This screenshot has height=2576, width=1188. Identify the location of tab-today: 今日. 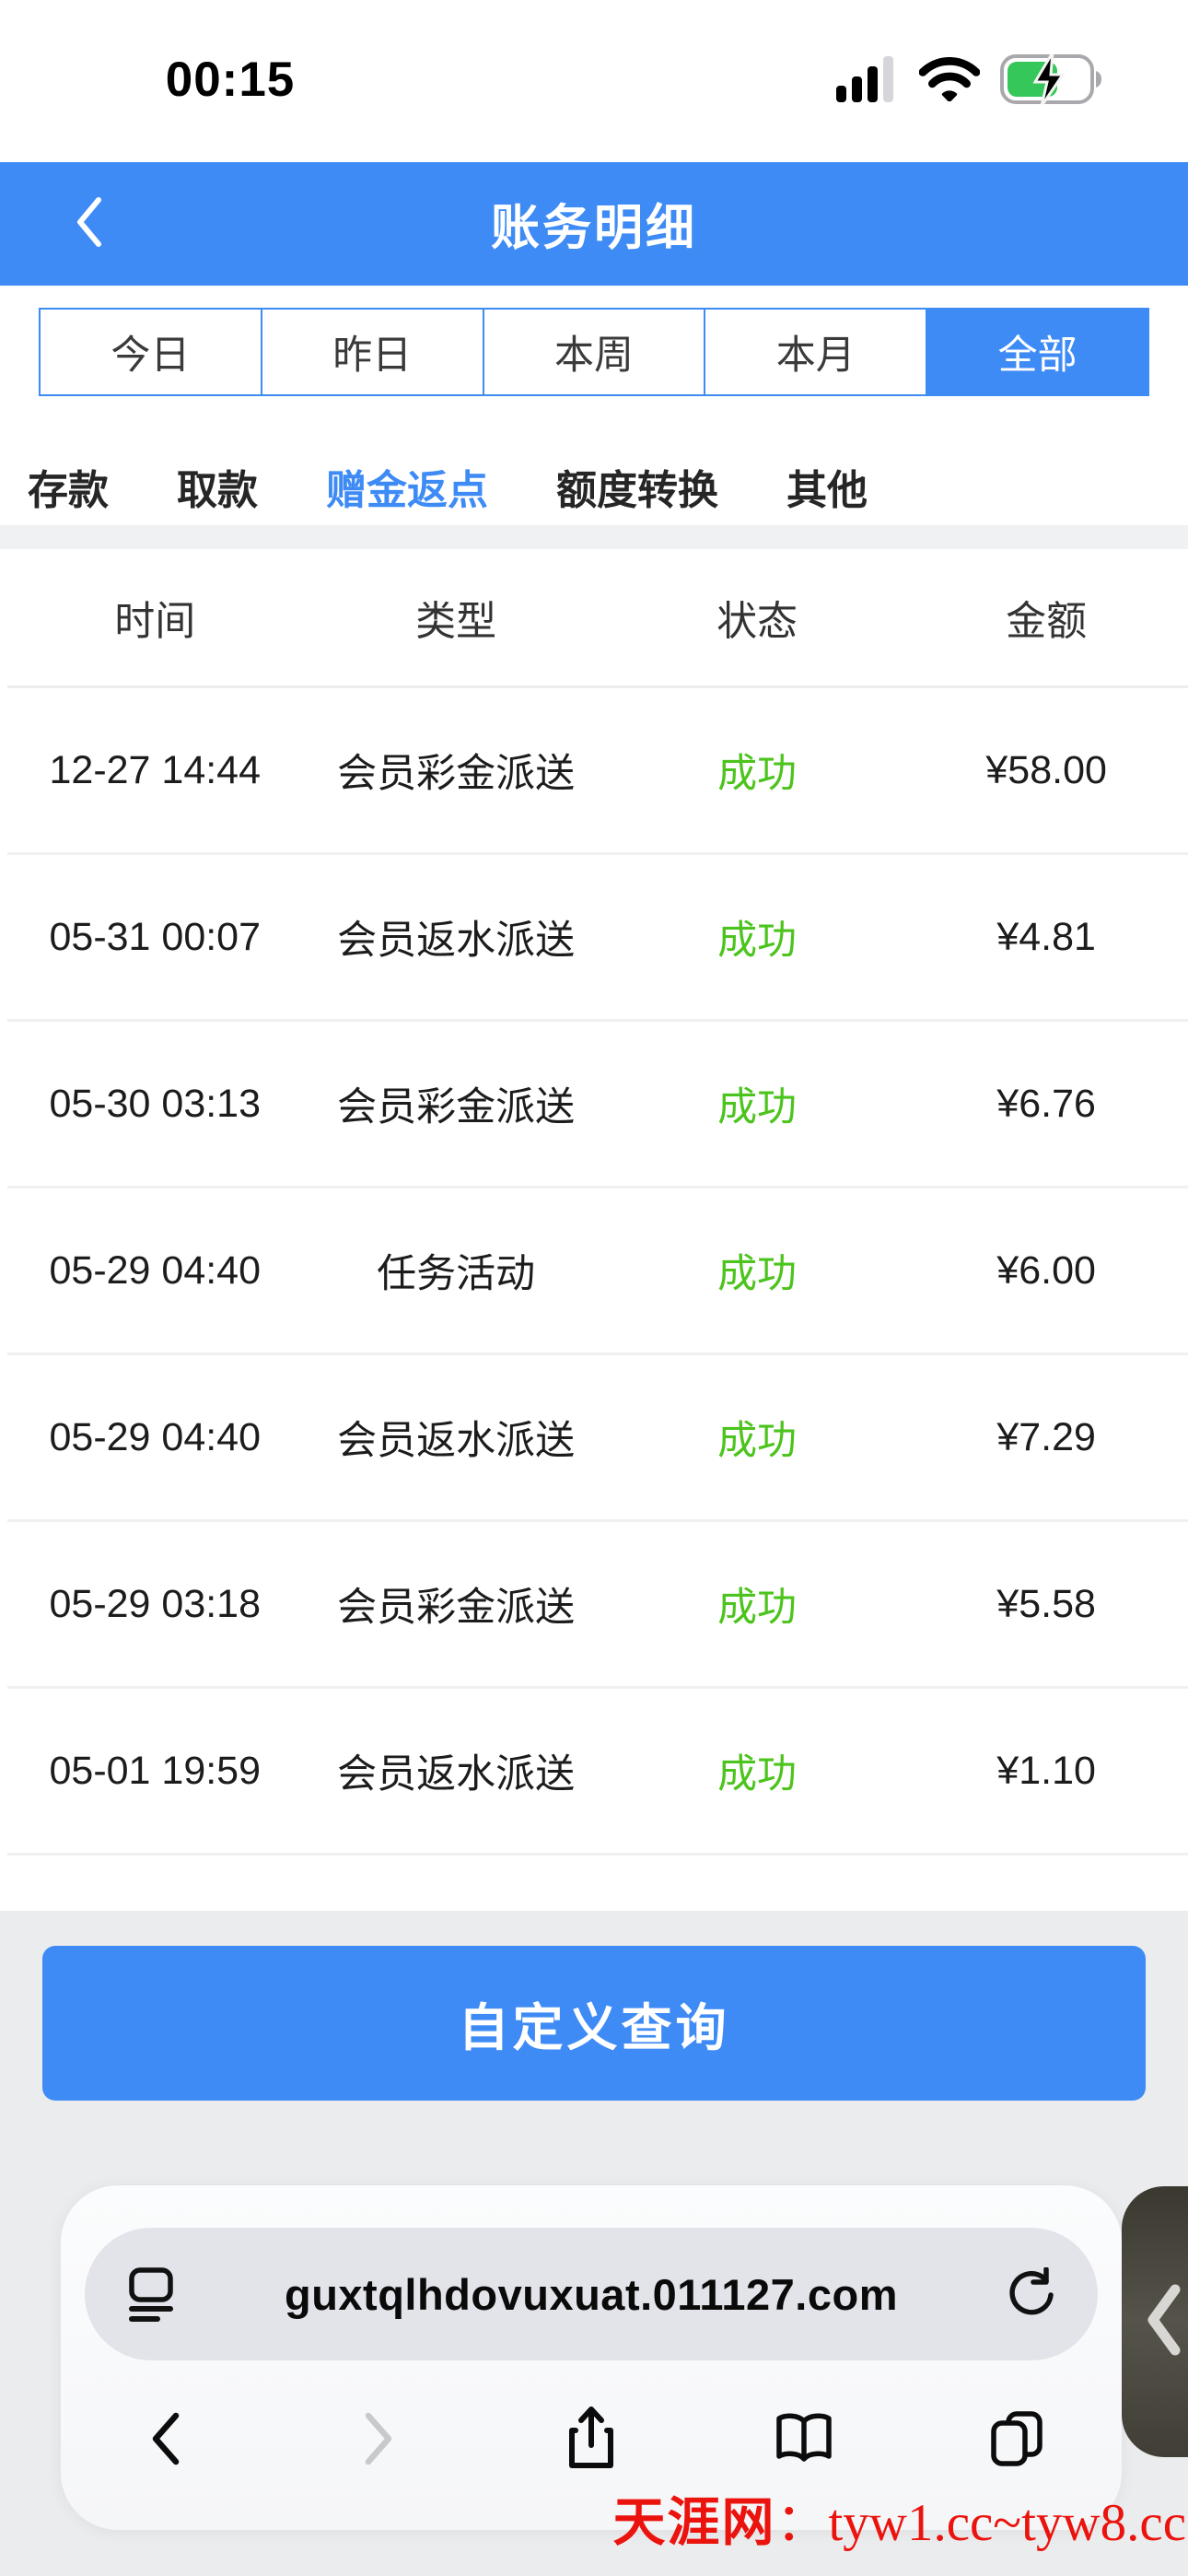
(151, 356).